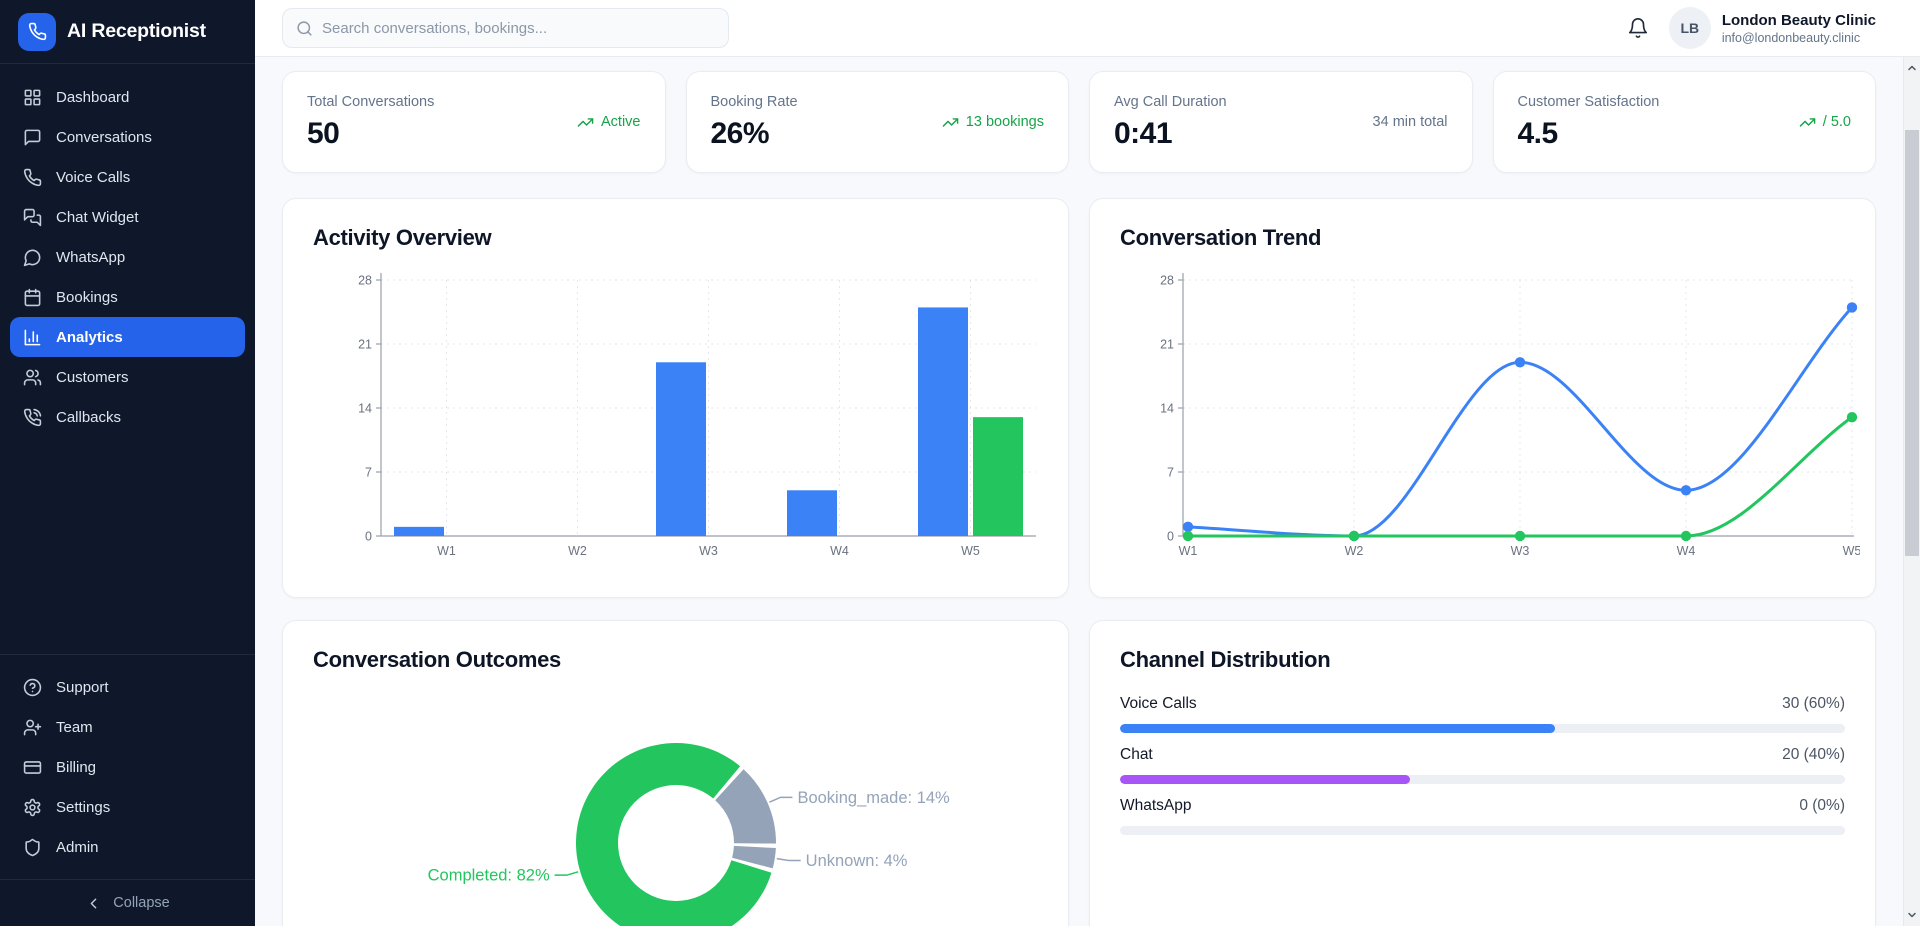 The width and height of the screenshot is (1920, 926). I want to click on stat-badge: 13 bookings, so click(993, 122).